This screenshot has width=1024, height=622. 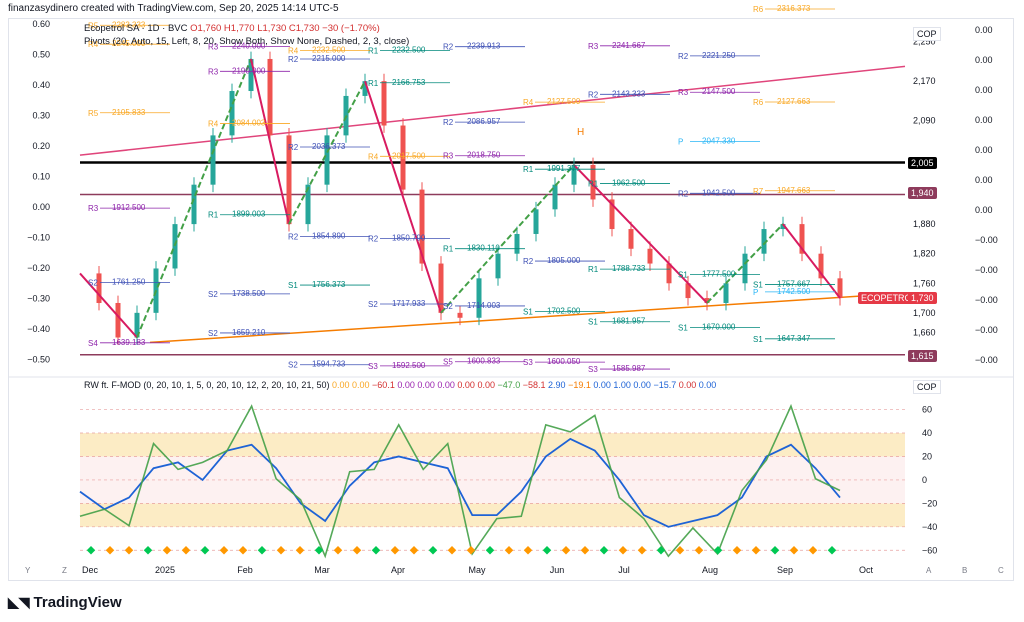 What do you see at coordinates (924, 254) in the screenshot?
I see `price-axis-label: 1,820` at bounding box center [924, 254].